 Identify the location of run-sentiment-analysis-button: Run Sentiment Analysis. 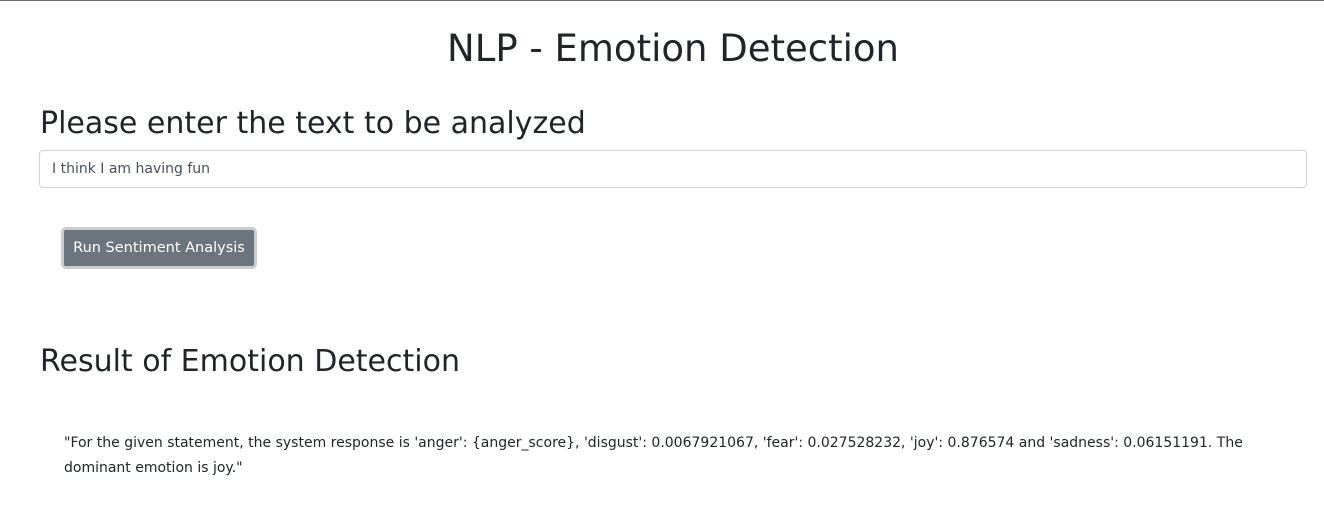
(159, 248).